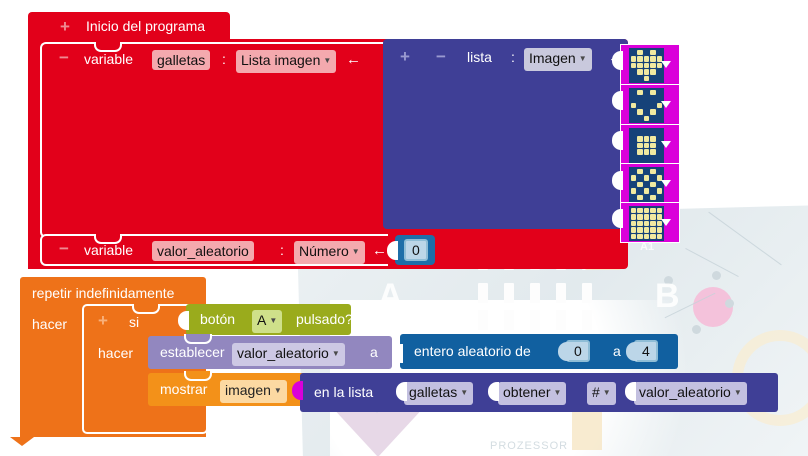  I want to click on block-number-zero: 0, so click(415, 250).